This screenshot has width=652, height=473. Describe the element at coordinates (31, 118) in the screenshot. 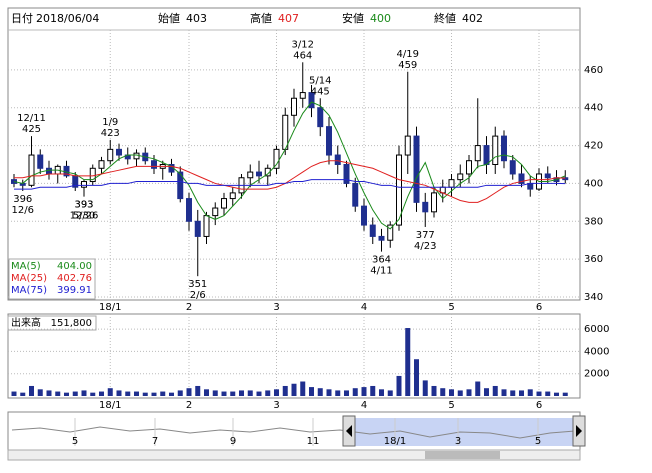

I see `annotation-date: 12/11` at that location.